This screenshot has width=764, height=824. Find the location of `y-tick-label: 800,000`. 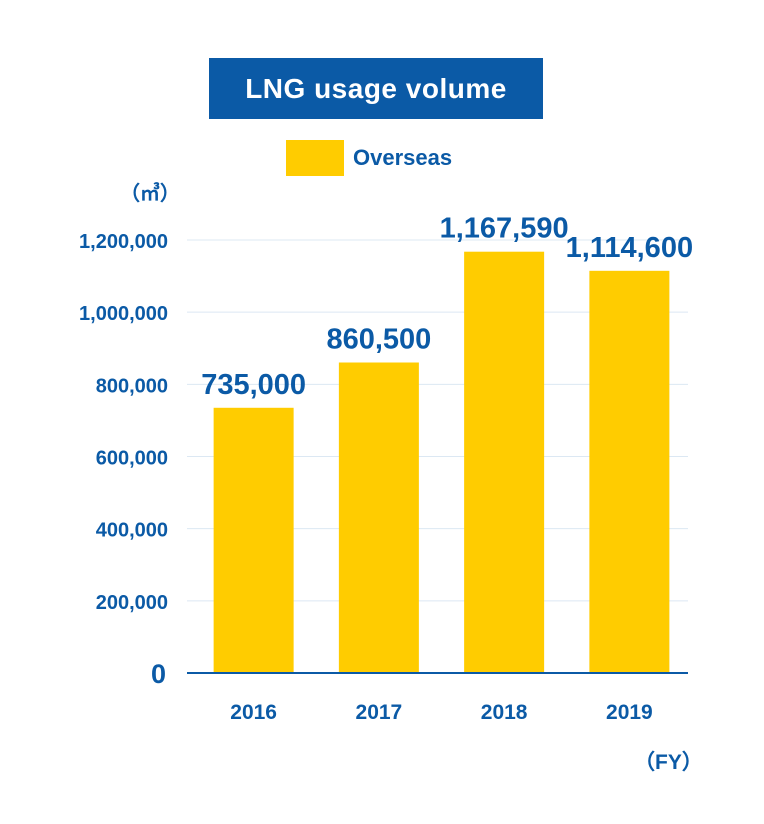

y-tick-label: 800,000 is located at coordinates (132, 386).